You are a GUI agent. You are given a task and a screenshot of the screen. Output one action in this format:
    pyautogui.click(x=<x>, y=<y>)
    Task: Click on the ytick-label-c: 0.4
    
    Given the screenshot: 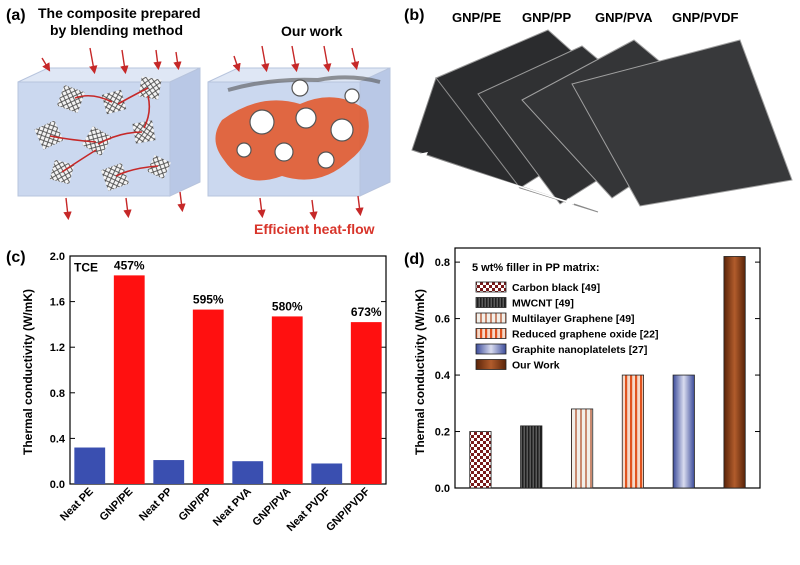 What is the action you would take?
    pyautogui.click(x=58, y=439)
    